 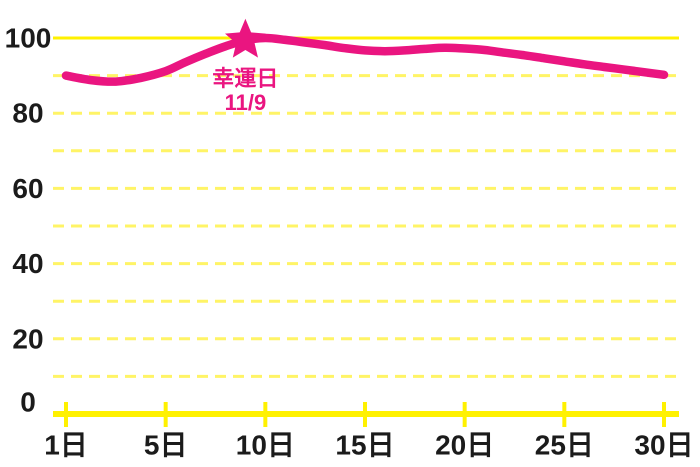 I want to click on annotation-layer: 幸運日 11/9, so click(x=245, y=90).